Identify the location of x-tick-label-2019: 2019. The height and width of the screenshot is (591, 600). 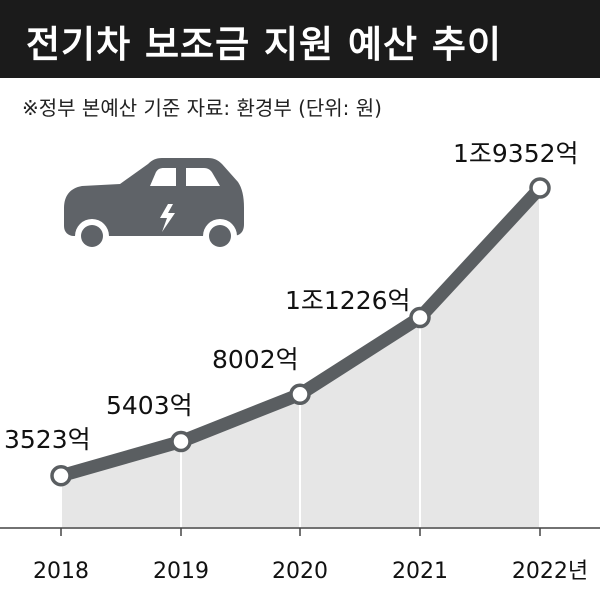
(181, 571).